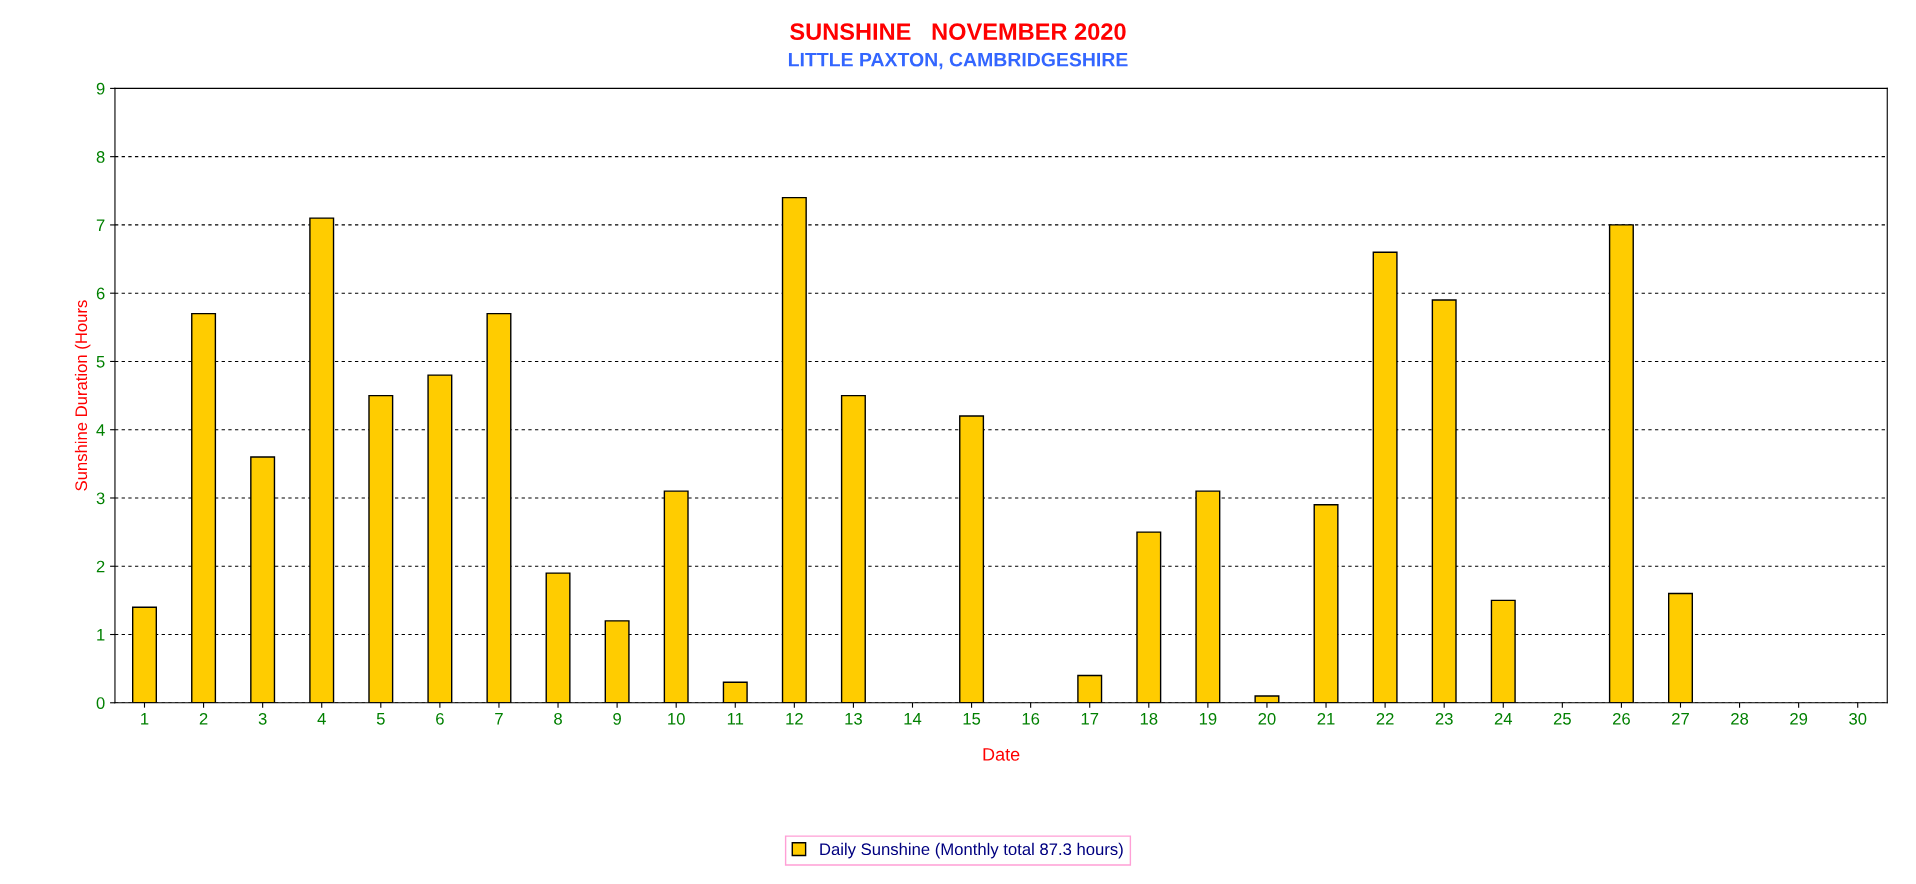 The height and width of the screenshot is (884, 1916). I want to click on x-tick-label: 9, so click(617, 718).